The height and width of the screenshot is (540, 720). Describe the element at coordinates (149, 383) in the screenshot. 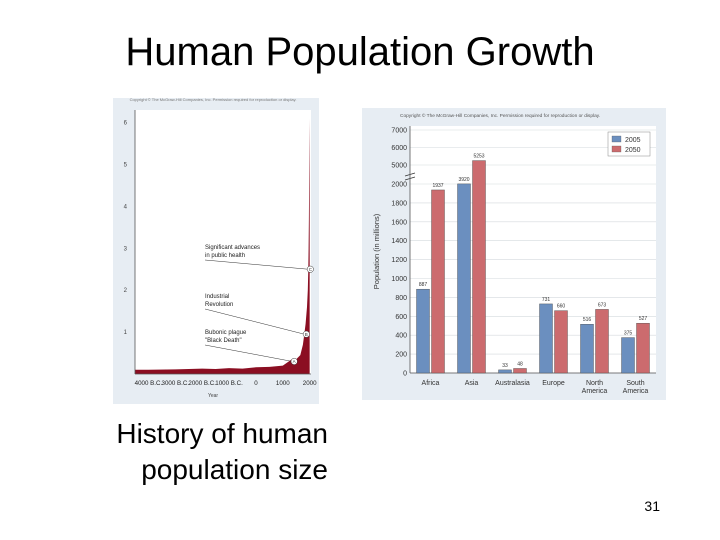

I see `x-tick-label: 4000 B.C.` at that location.